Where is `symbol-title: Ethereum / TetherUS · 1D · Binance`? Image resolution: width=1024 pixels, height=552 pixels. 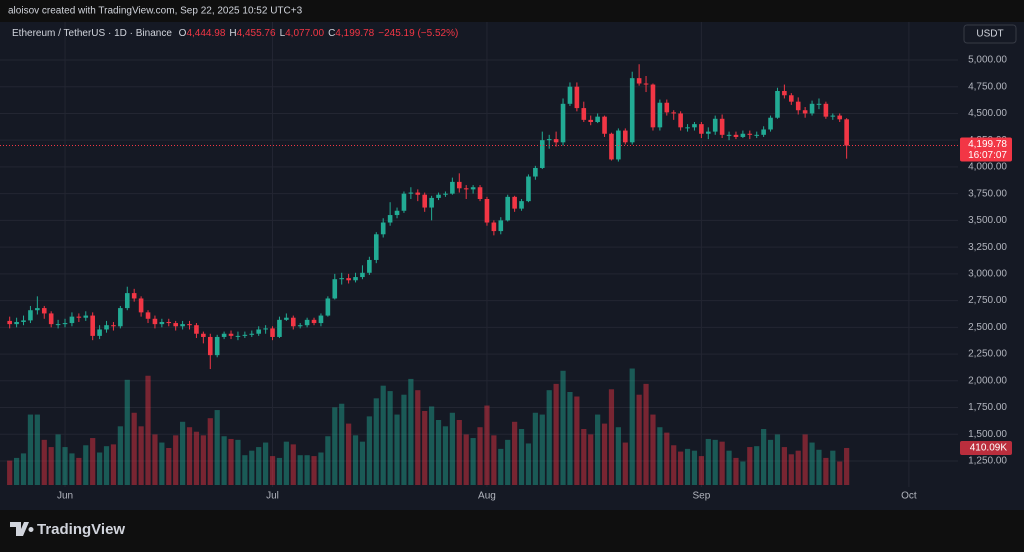 symbol-title: Ethereum / TetherUS · 1D · Binance is located at coordinates (92, 33).